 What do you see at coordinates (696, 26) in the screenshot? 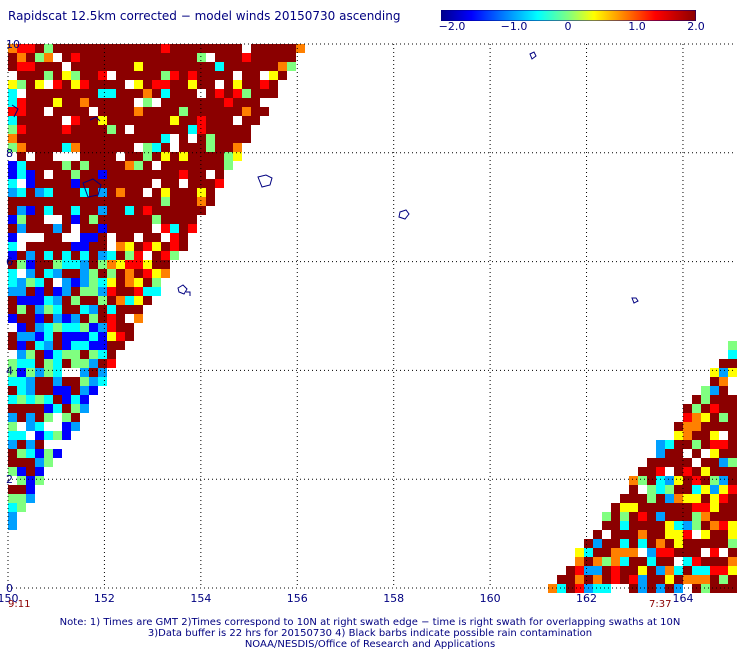
I see `colorbar-label-max: 2.0` at bounding box center [696, 26].